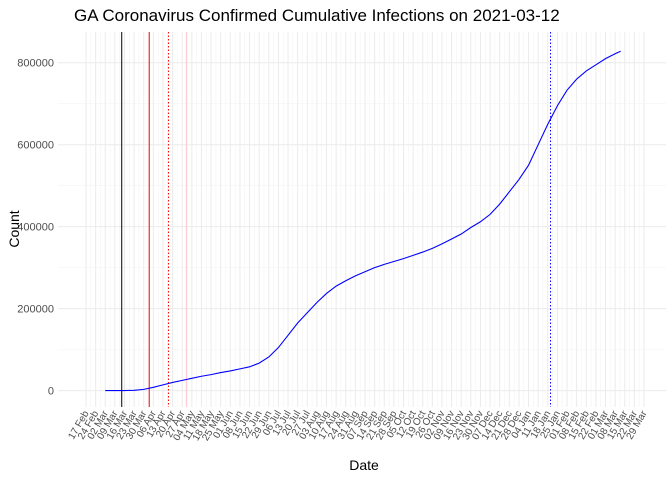 The image size is (672, 480). I want to click on y-tick-label: 400000, so click(35, 228).